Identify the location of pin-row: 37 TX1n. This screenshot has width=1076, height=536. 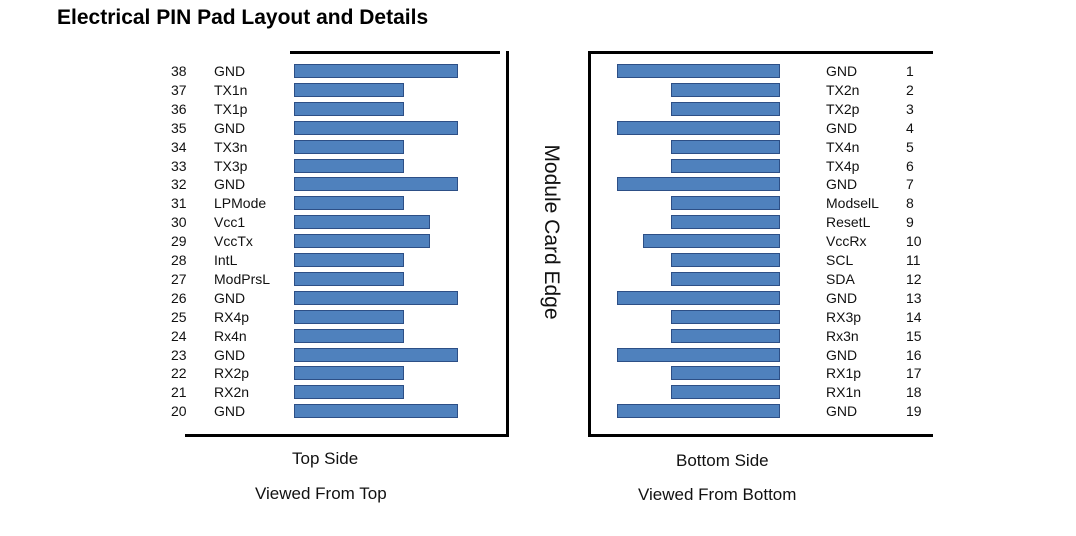
(538, 90).